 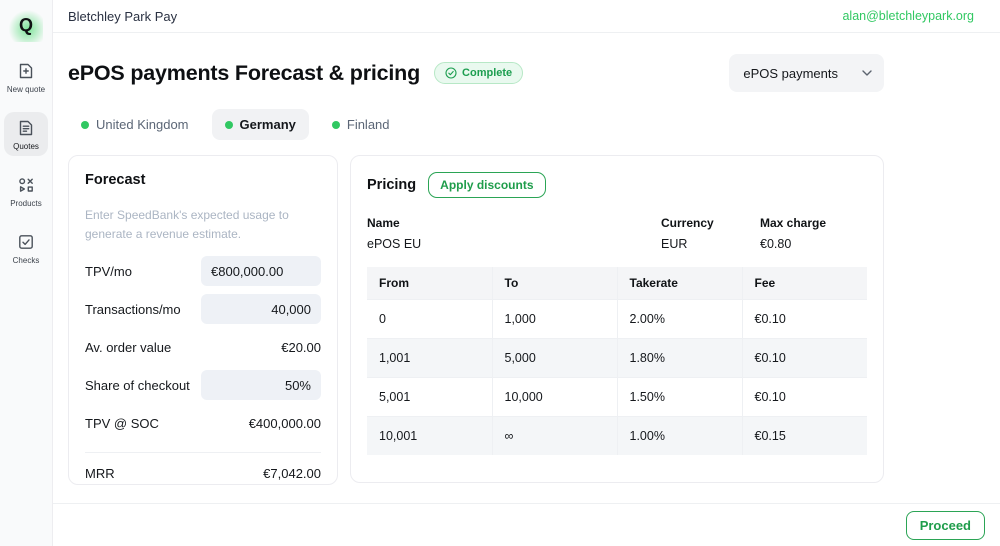 I want to click on forecast-row-avg-order-value: Av. order value €20.00, so click(x=203, y=347).